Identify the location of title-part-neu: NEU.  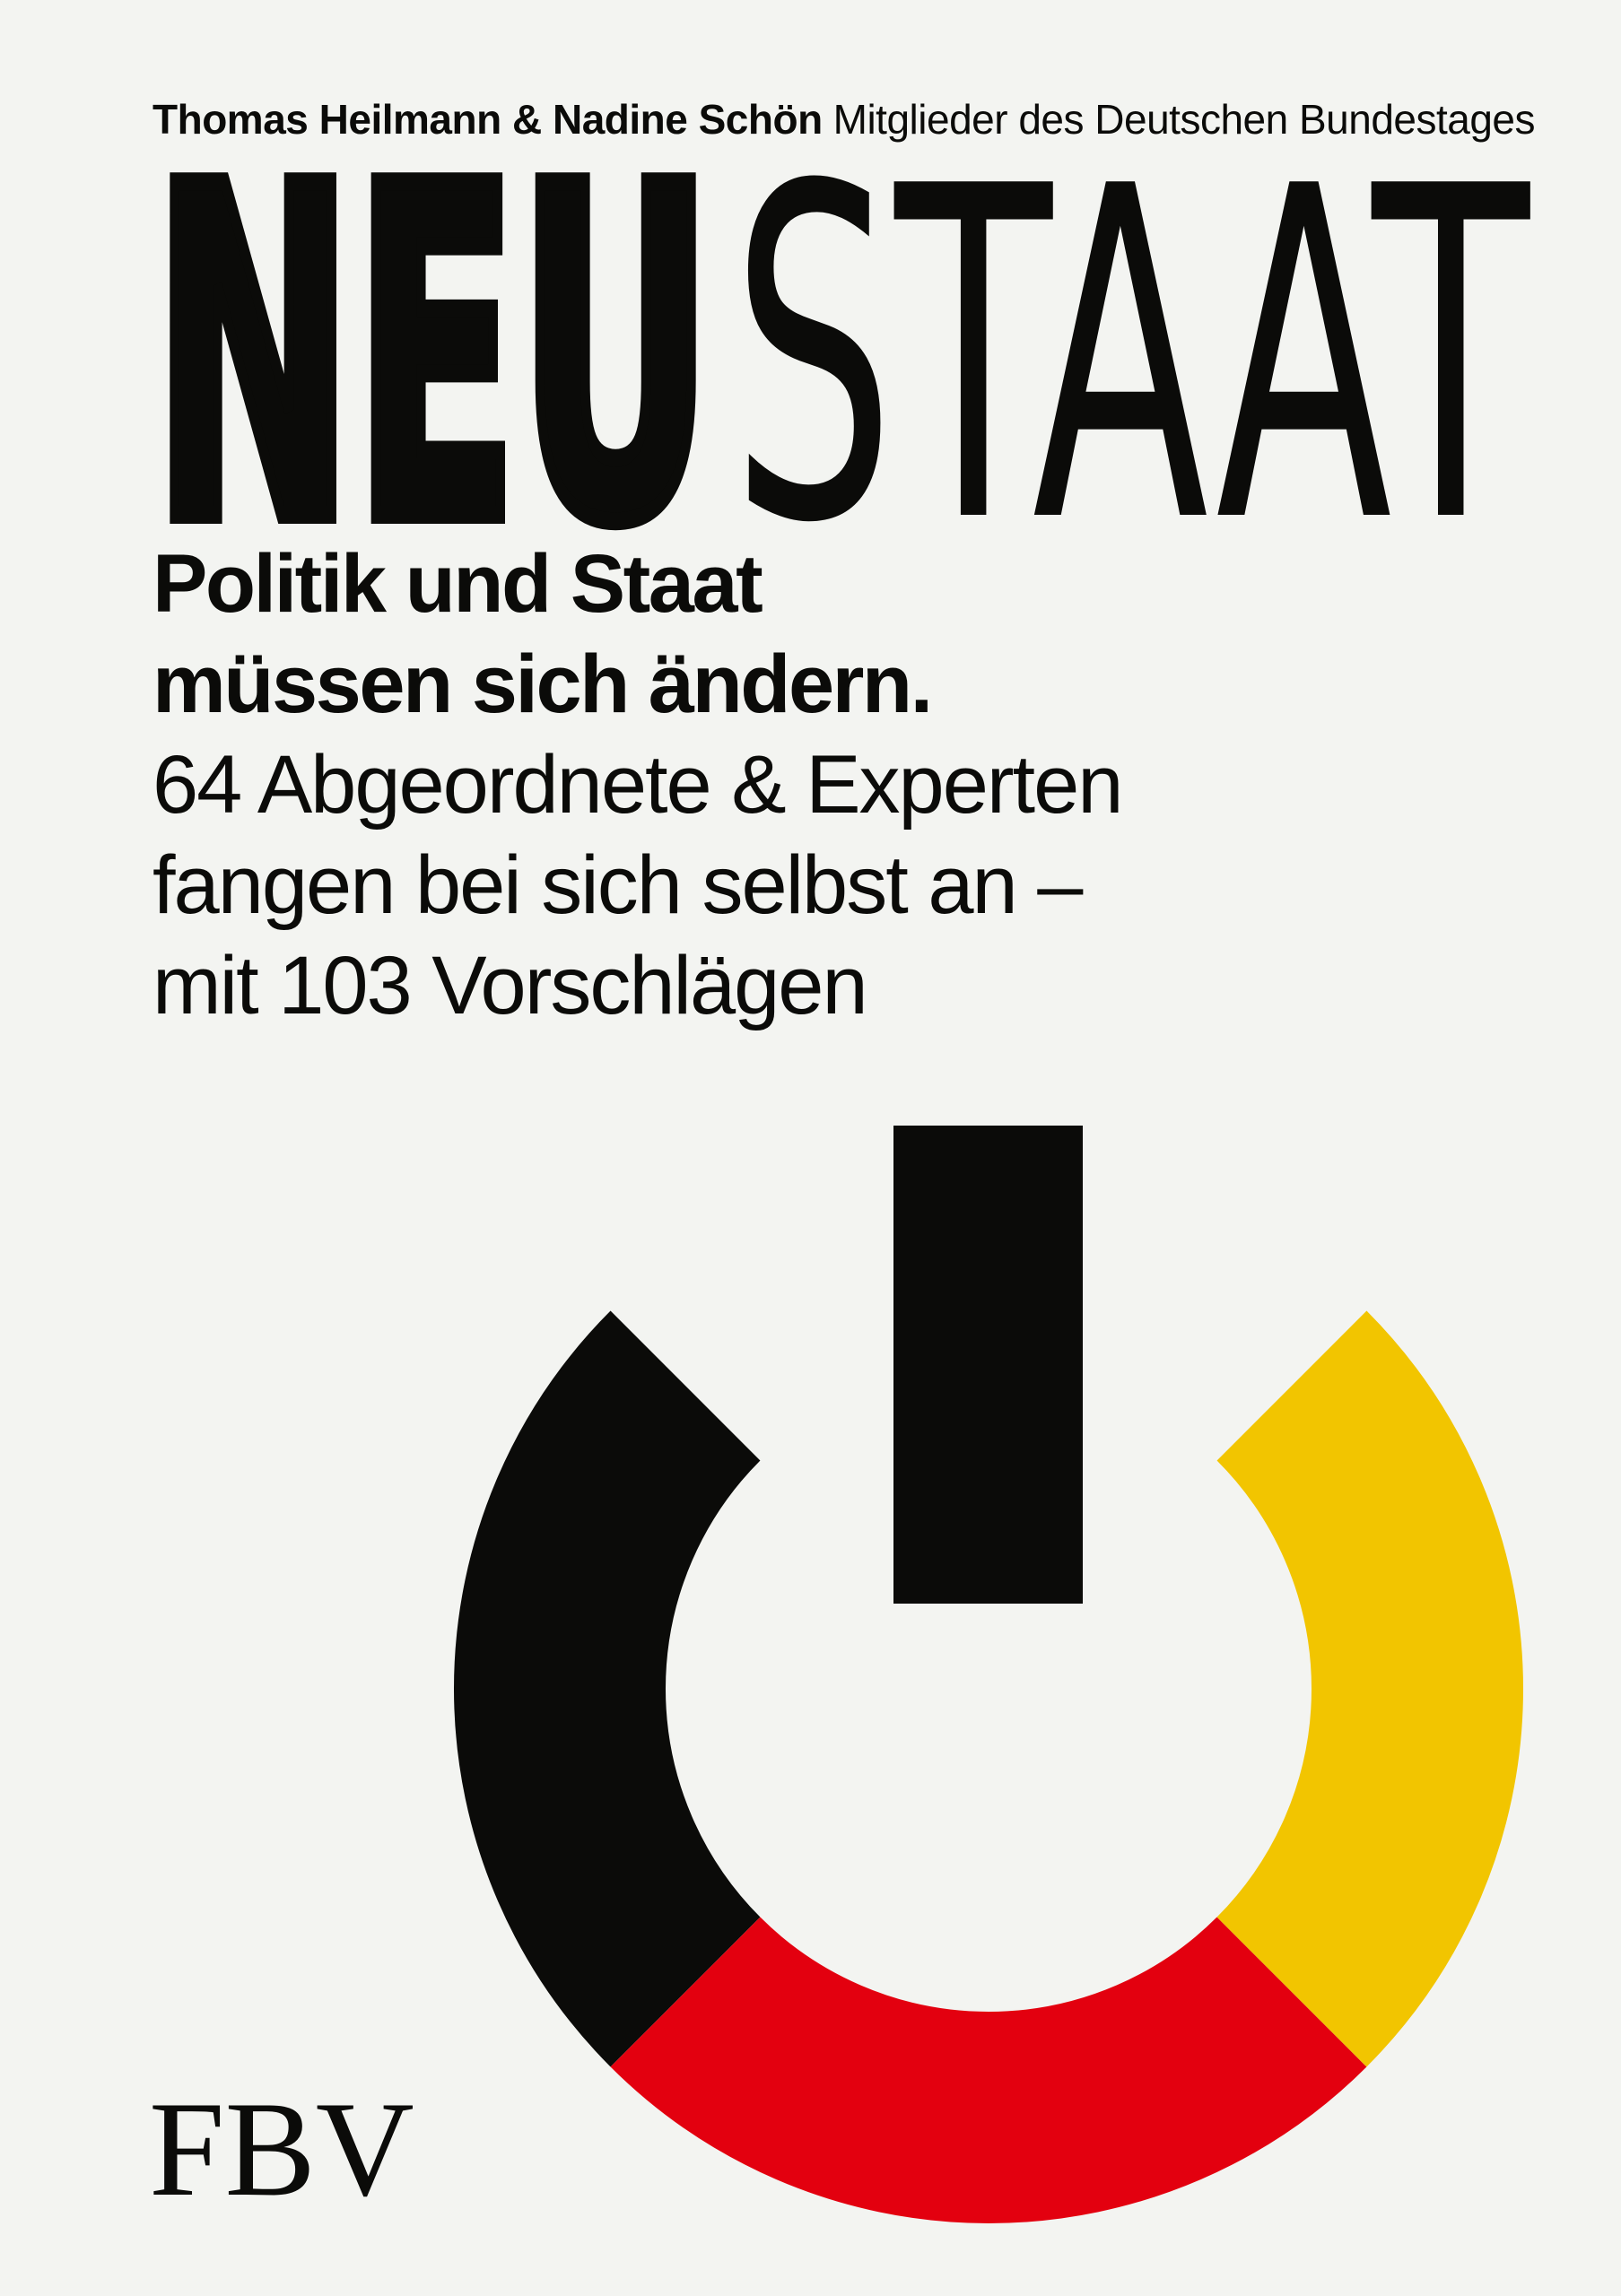
(433, 357).